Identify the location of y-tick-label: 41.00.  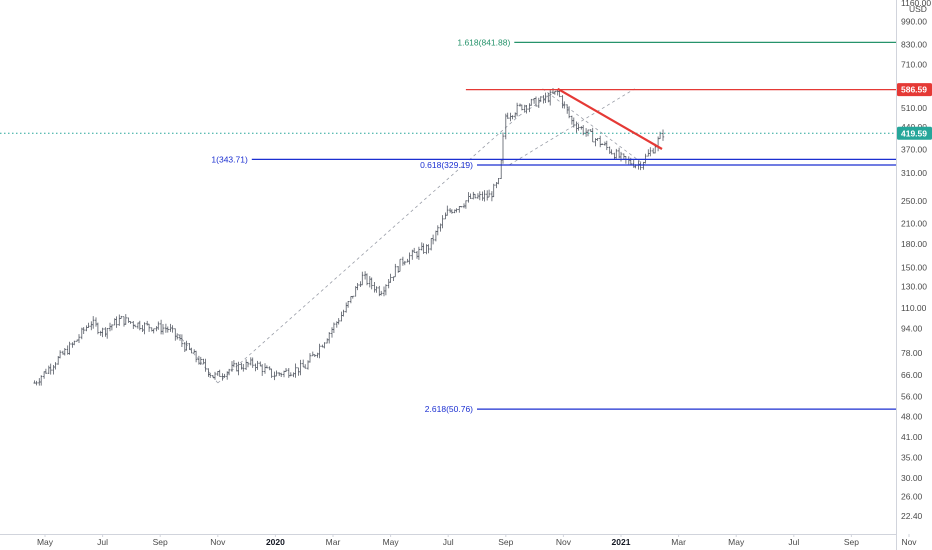
(912, 437).